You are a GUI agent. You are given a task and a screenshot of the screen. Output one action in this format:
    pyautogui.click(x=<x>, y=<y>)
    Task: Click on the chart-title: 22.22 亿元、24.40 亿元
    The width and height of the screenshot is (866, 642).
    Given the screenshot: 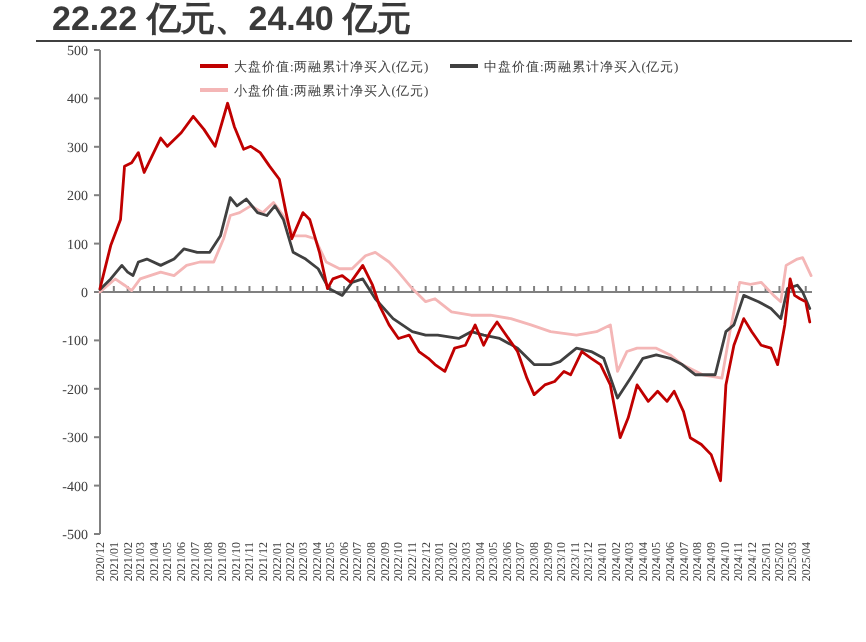 What is the action you would take?
    pyautogui.click(x=233, y=19)
    